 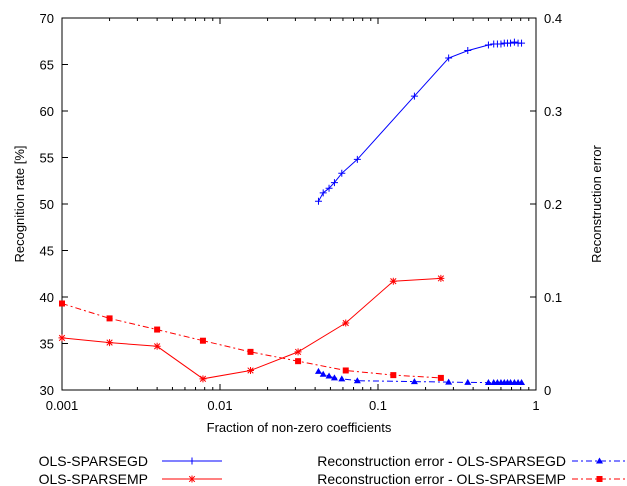 I want to click on y2-tick-label: 0.2, so click(x=553, y=204).